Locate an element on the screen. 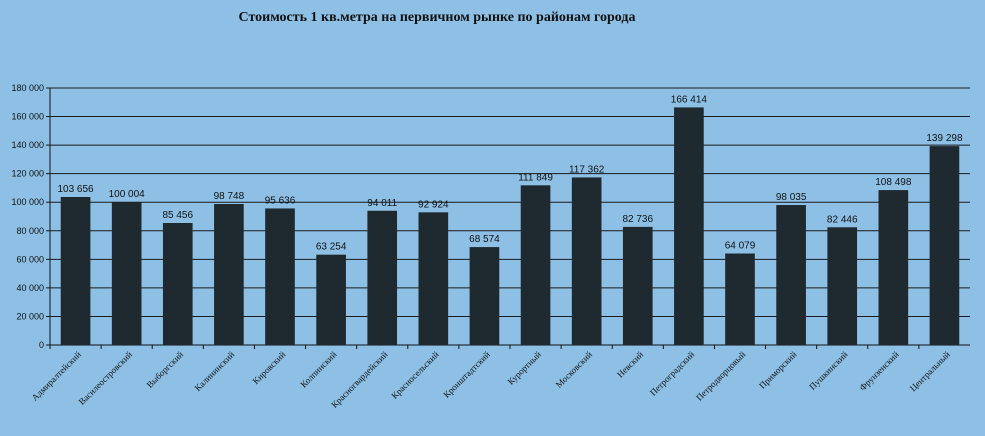 Image resolution: width=985 pixels, height=436 pixels. data-label: 94 011 is located at coordinates (382, 203).